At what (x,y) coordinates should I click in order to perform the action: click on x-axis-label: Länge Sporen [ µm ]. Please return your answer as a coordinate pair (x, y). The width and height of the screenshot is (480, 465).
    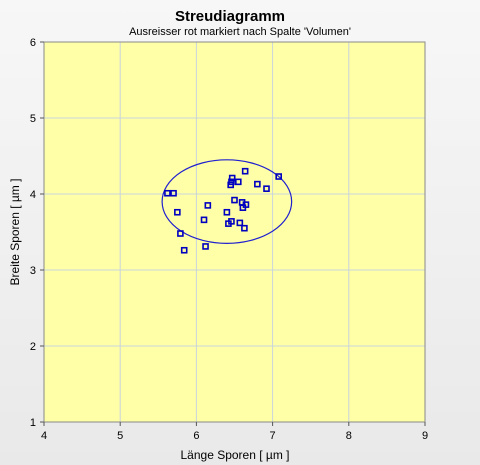
    Looking at the image, I should click on (235, 455).